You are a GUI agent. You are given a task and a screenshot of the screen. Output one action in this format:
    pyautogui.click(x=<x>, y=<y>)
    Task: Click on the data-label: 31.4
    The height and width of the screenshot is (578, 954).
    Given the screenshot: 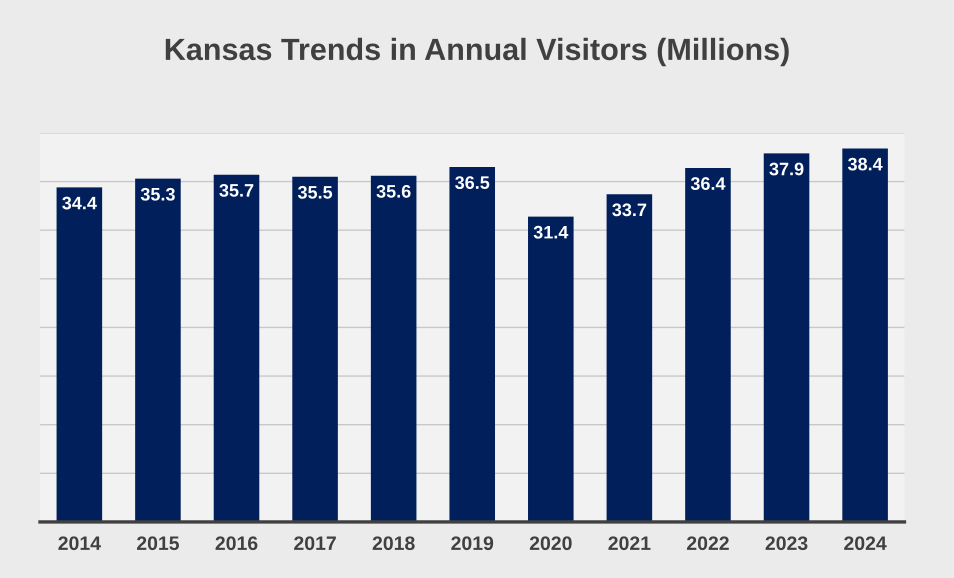 What is the action you would take?
    pyautogui.click(x=551, y=232)
    